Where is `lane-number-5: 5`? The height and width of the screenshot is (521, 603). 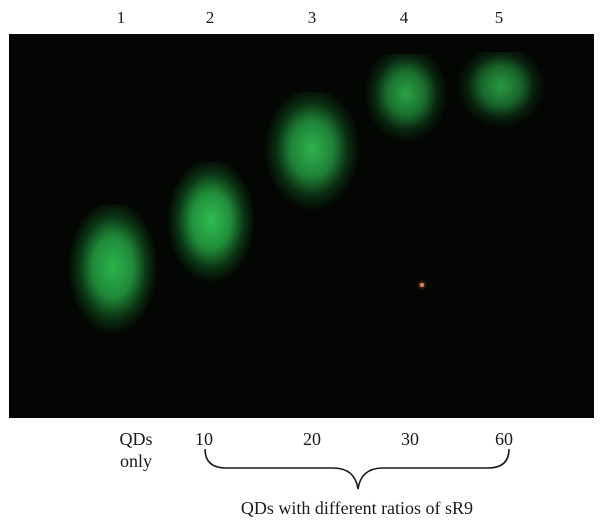 lane-number-5: 5 is located at coordinates (499, 17).